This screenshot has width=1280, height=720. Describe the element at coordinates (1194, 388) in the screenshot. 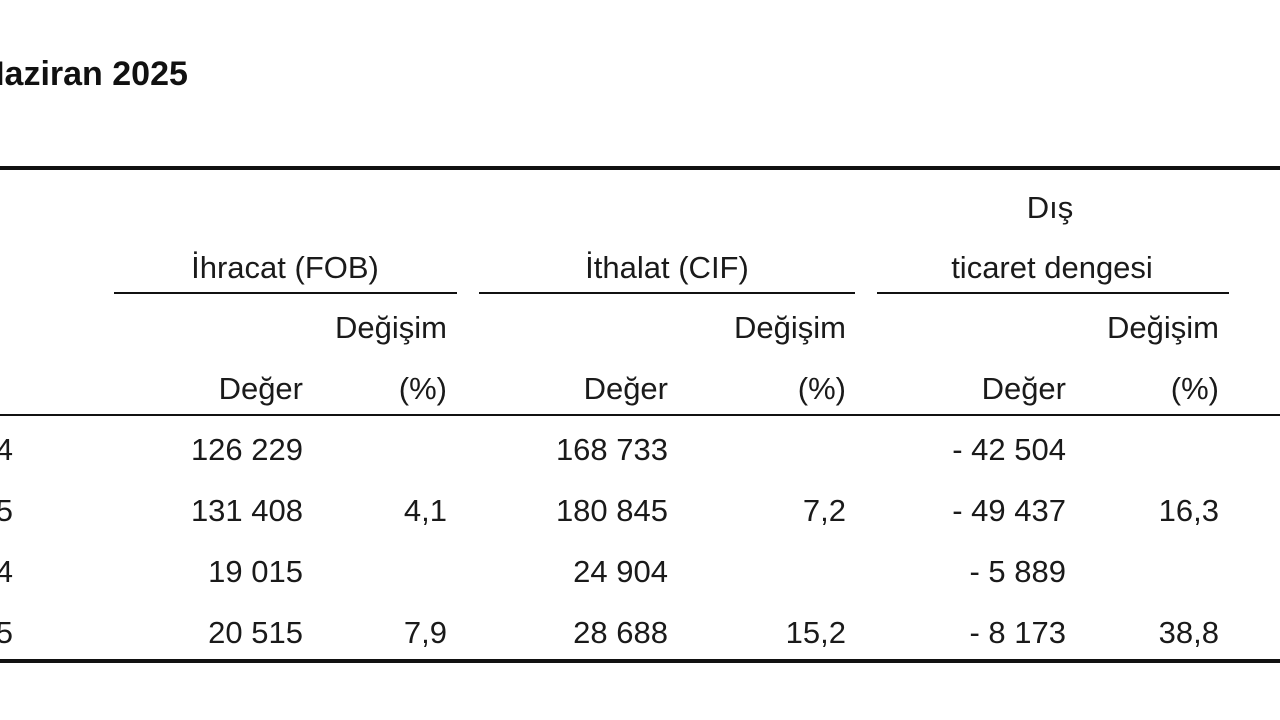

I see `balance-change-header-line2: (%)` at that location.